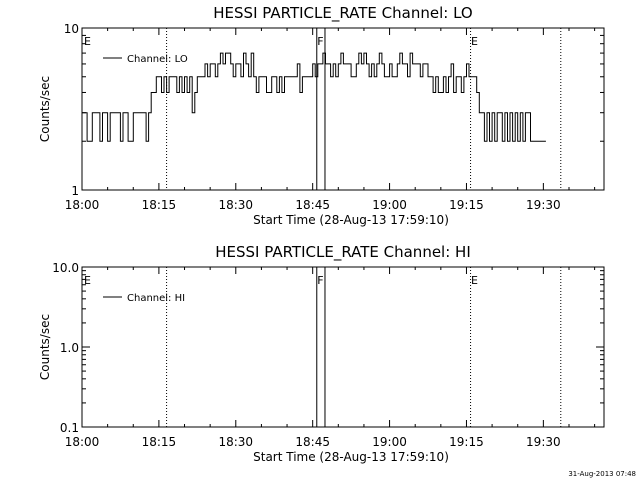  Describe the element at coordinates (45, 347) in the screenshot. I see `chart2-y-axis-label: Counts/sec` at that location.